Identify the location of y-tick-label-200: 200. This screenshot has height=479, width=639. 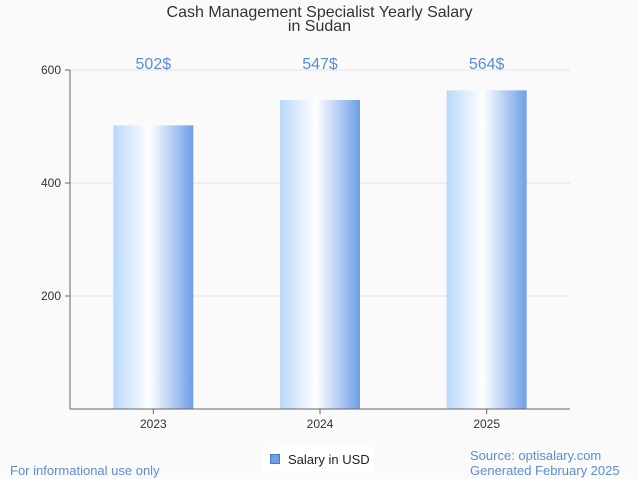
(51, 296).